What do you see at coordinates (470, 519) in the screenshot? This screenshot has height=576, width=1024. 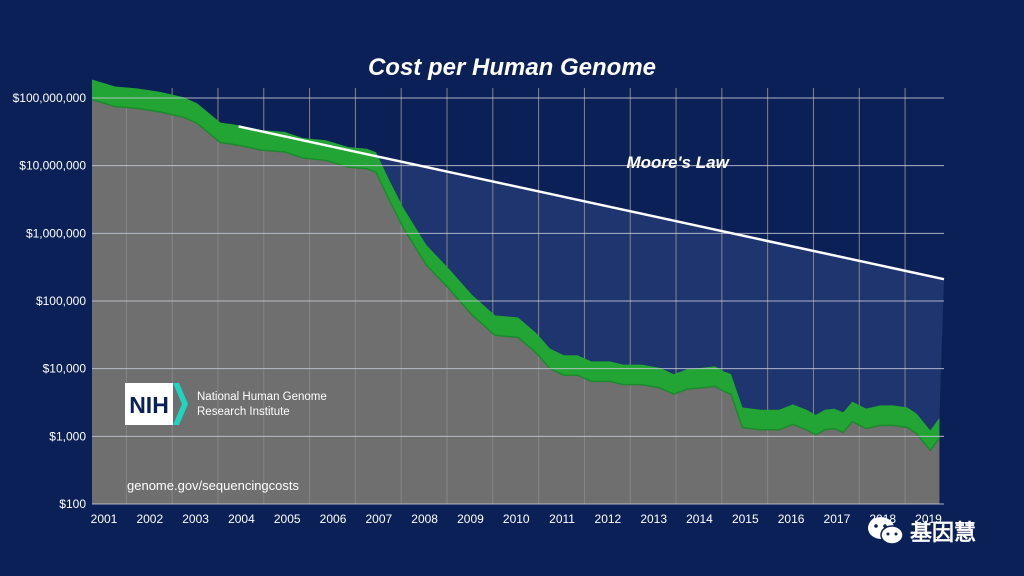 I see `x-tick-label: 2009` at bounding box center [470, 519].